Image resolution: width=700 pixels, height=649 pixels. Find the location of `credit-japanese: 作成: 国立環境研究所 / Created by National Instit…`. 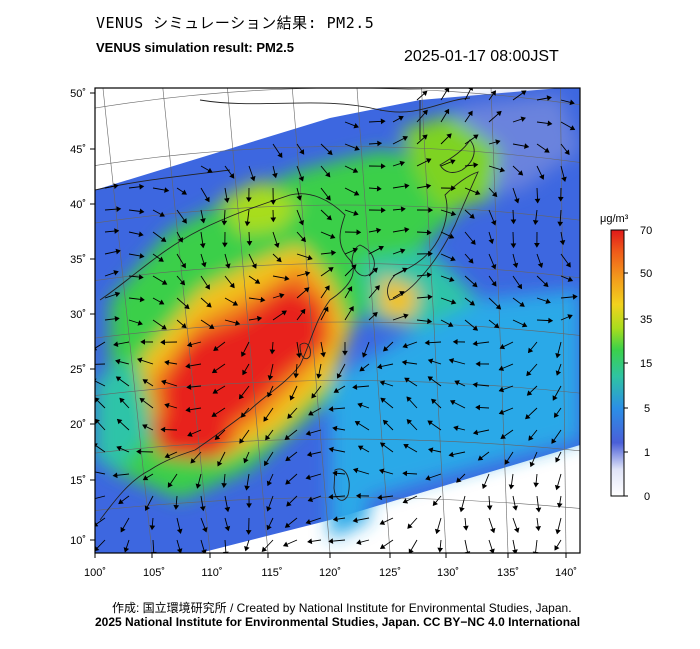

credit-japanese: 作成: 国立環境研究所 / Created by National Instit… is located at coordinates (342, 608).